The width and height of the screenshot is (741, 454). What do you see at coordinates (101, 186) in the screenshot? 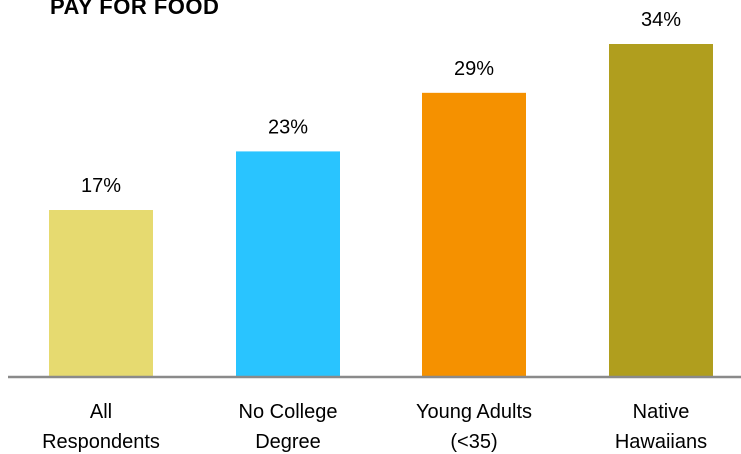
I see `data-label-0: 17%` at bounding box center [101, 186].